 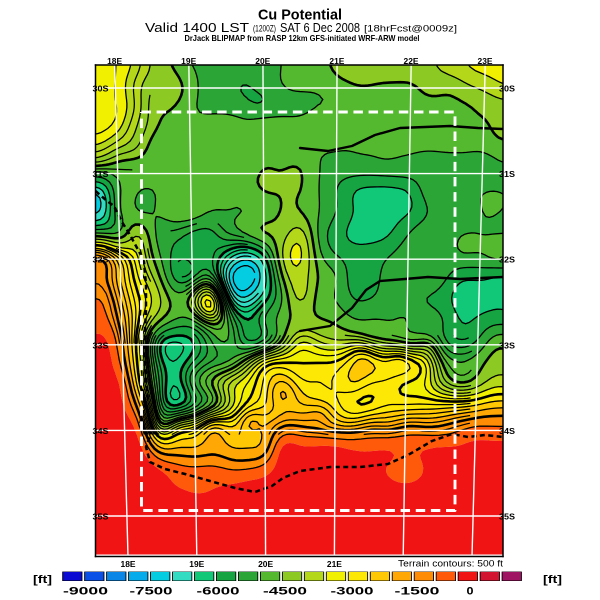 I want to click on svg-text: 22E, so click(x=412, y=61).